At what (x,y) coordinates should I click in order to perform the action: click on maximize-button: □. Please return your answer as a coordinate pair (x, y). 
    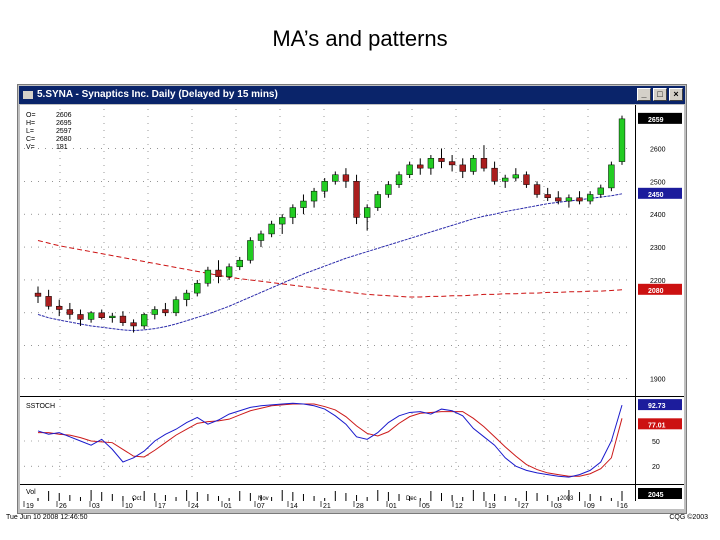
    Looking at the image, I should click on (660, 94).